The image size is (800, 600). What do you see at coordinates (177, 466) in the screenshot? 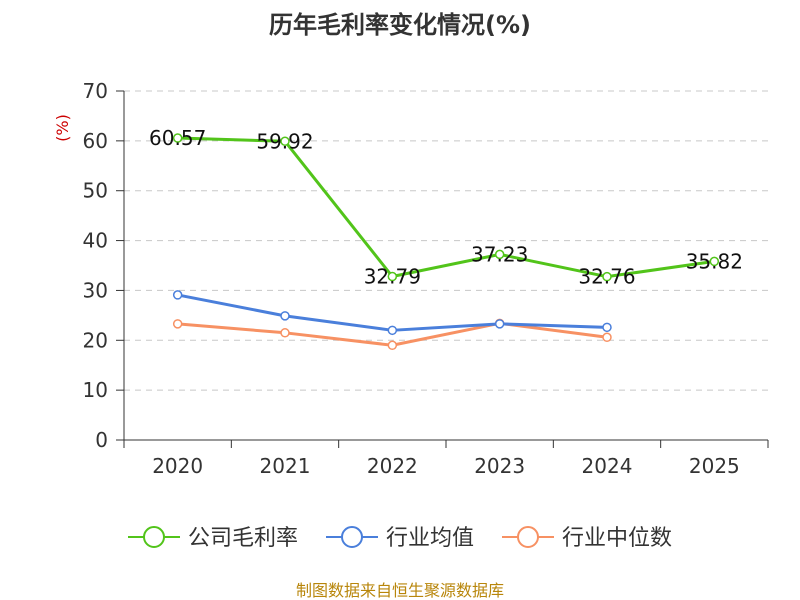
I see `x-tick-label: 2020` at bounding box center [177, 466].